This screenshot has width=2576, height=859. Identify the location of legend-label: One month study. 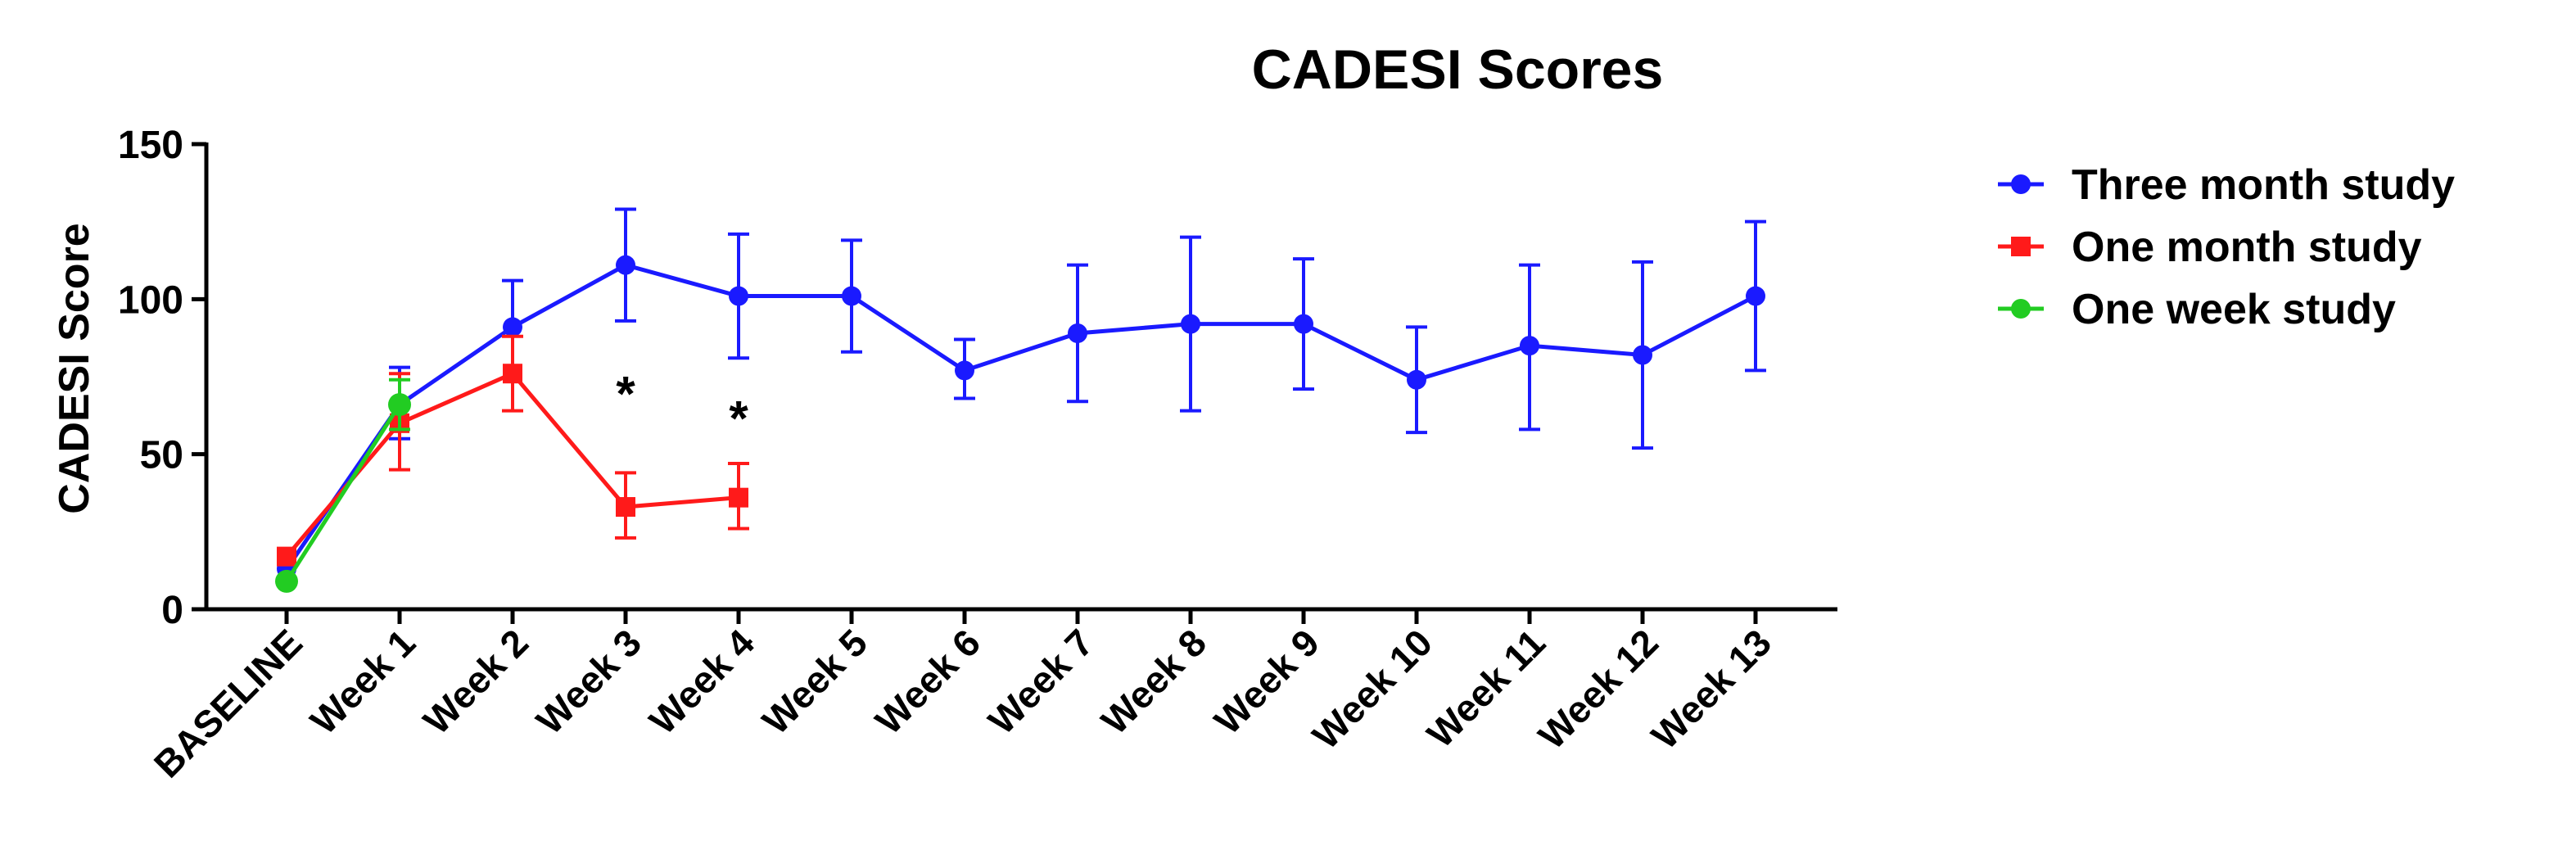
(2247, 247).